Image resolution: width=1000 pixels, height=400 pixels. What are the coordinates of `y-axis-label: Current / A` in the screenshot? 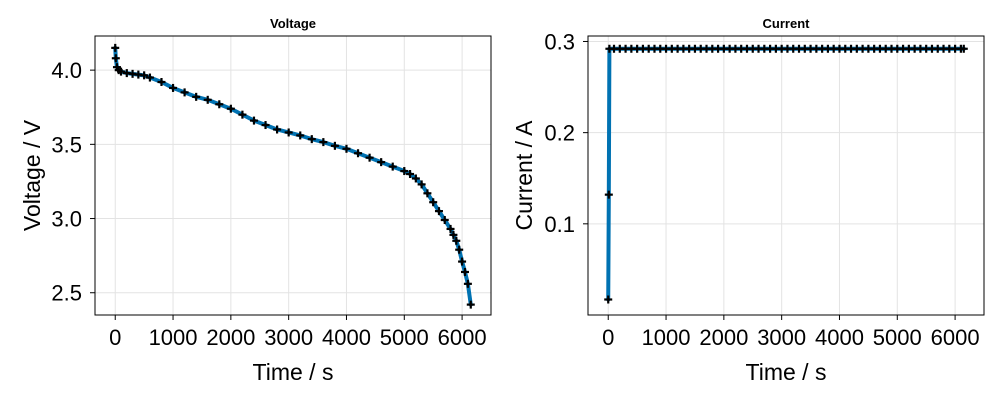 It's located at (524, 175).